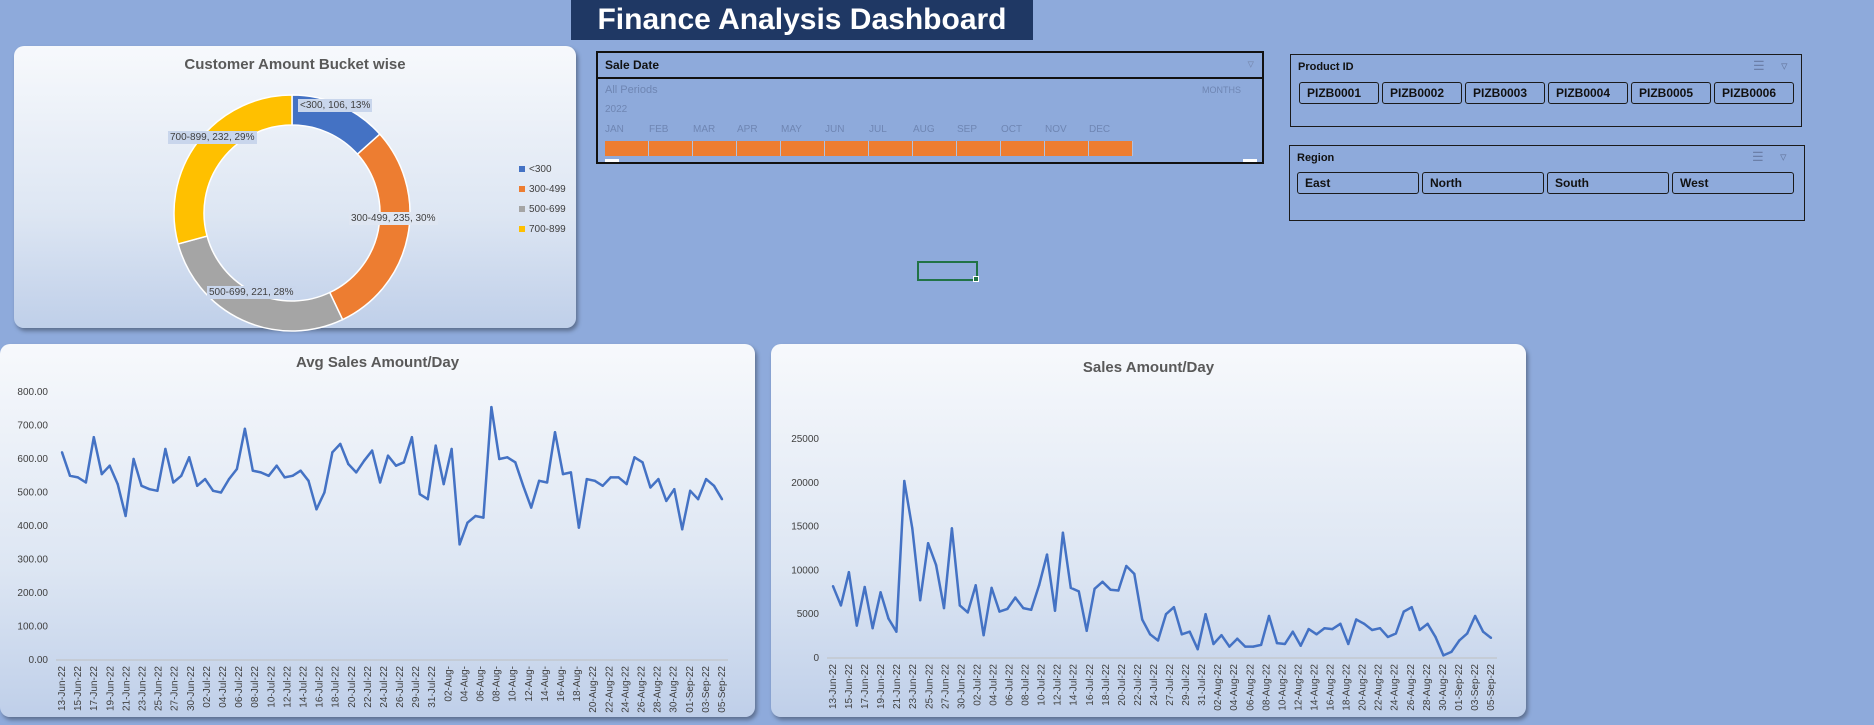  Describe the element at coordinates (1422, 93) in the screenshot. I see `product-button-pizb0002: PIZB0002` at that location.